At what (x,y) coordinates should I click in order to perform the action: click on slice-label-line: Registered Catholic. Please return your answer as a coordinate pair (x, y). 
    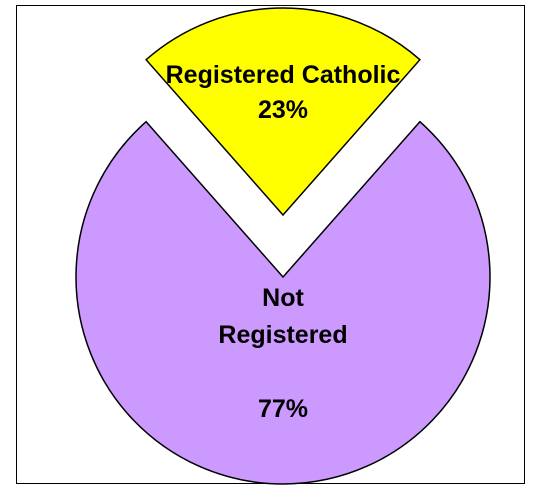
    Looking at the image, I should click on (283, 75).